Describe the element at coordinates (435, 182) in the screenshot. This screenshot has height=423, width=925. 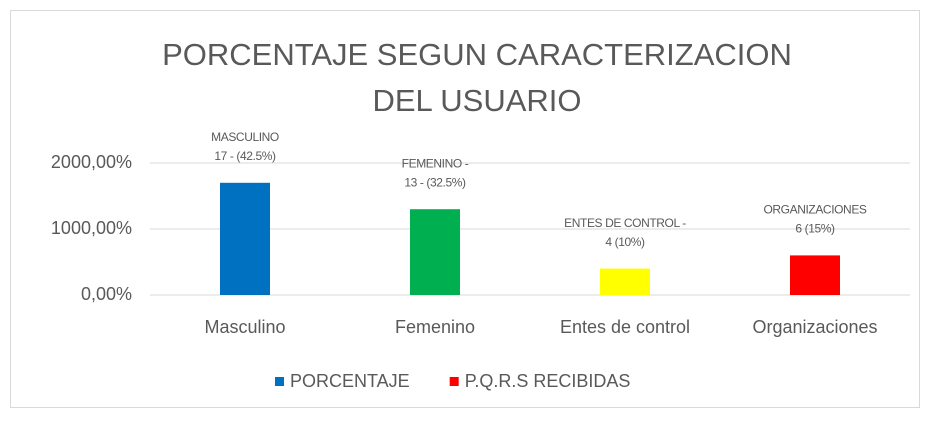
I see `data-label: 13 - (32.5%)` at that location.